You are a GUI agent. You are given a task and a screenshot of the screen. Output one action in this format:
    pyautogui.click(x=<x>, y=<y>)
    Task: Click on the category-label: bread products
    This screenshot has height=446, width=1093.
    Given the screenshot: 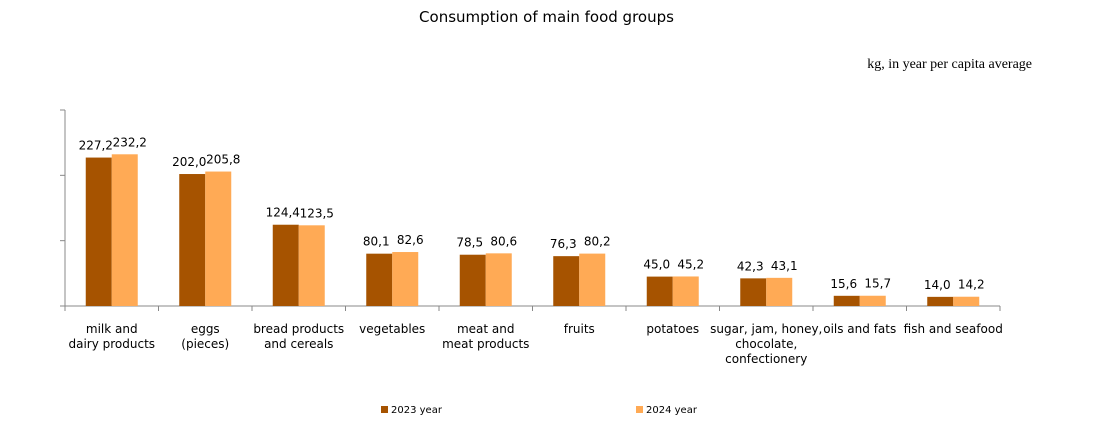 What is the action you would take?
    pyautogui.click(x=298, y=329)
    